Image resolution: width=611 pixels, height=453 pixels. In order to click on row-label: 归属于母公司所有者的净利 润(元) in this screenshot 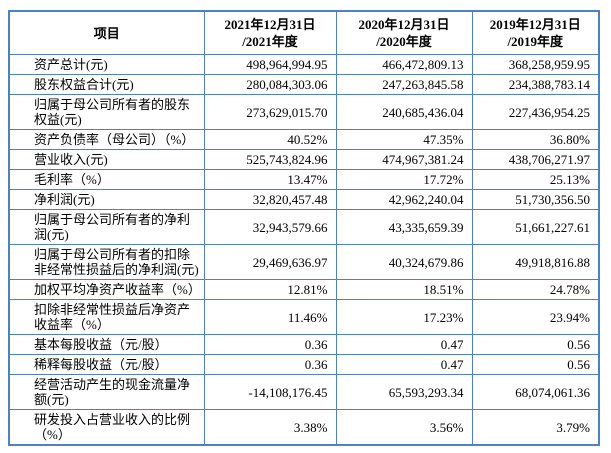, I will do `click(106, 227)`.